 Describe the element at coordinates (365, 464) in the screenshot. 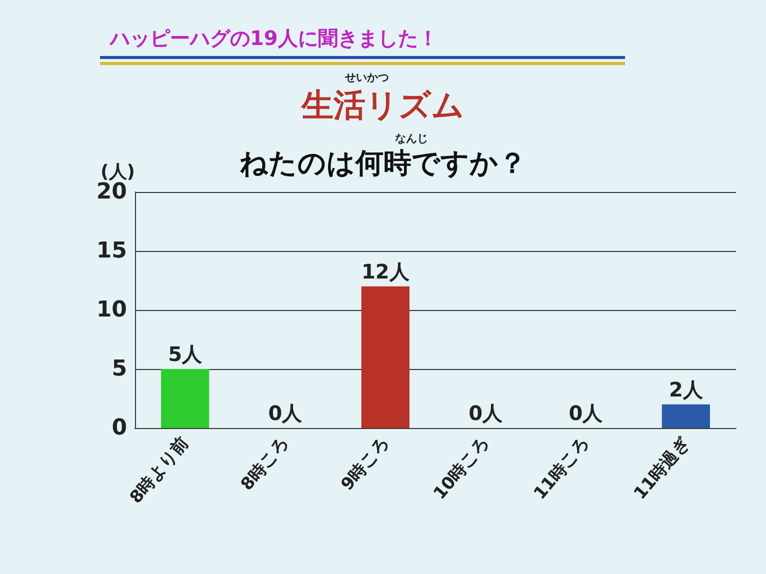

I see `x-tick-label: 9時ころ` at that location.